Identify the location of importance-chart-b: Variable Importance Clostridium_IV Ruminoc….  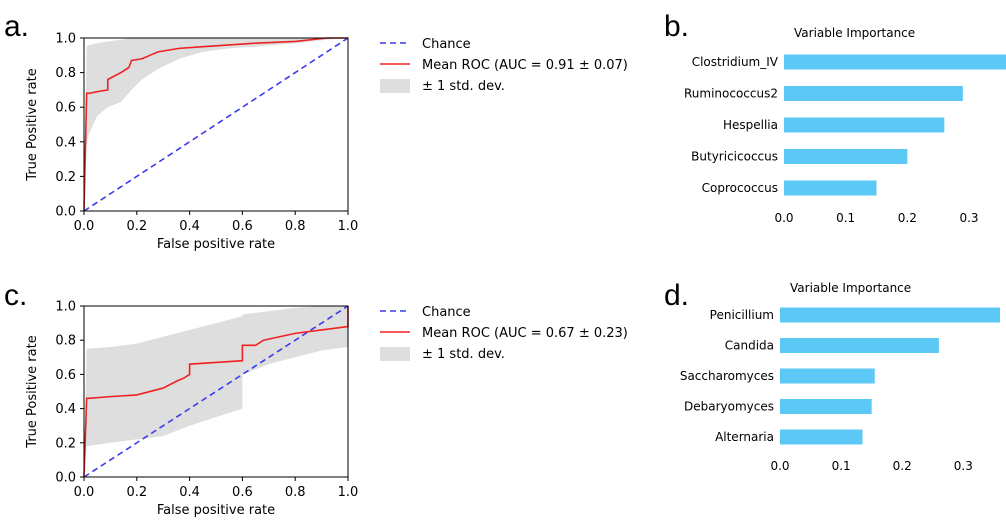
(845, 125).